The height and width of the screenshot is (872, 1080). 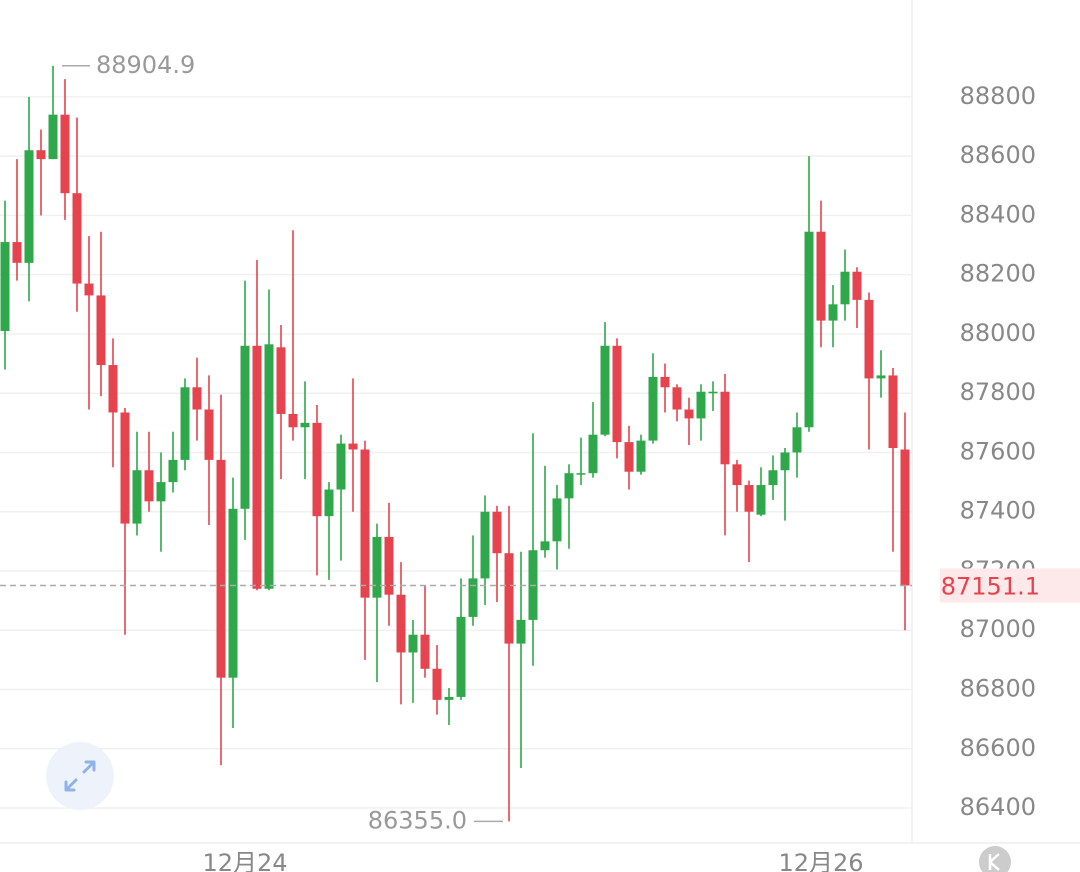 I want to click on expand-button, so click(x=80, y=776).